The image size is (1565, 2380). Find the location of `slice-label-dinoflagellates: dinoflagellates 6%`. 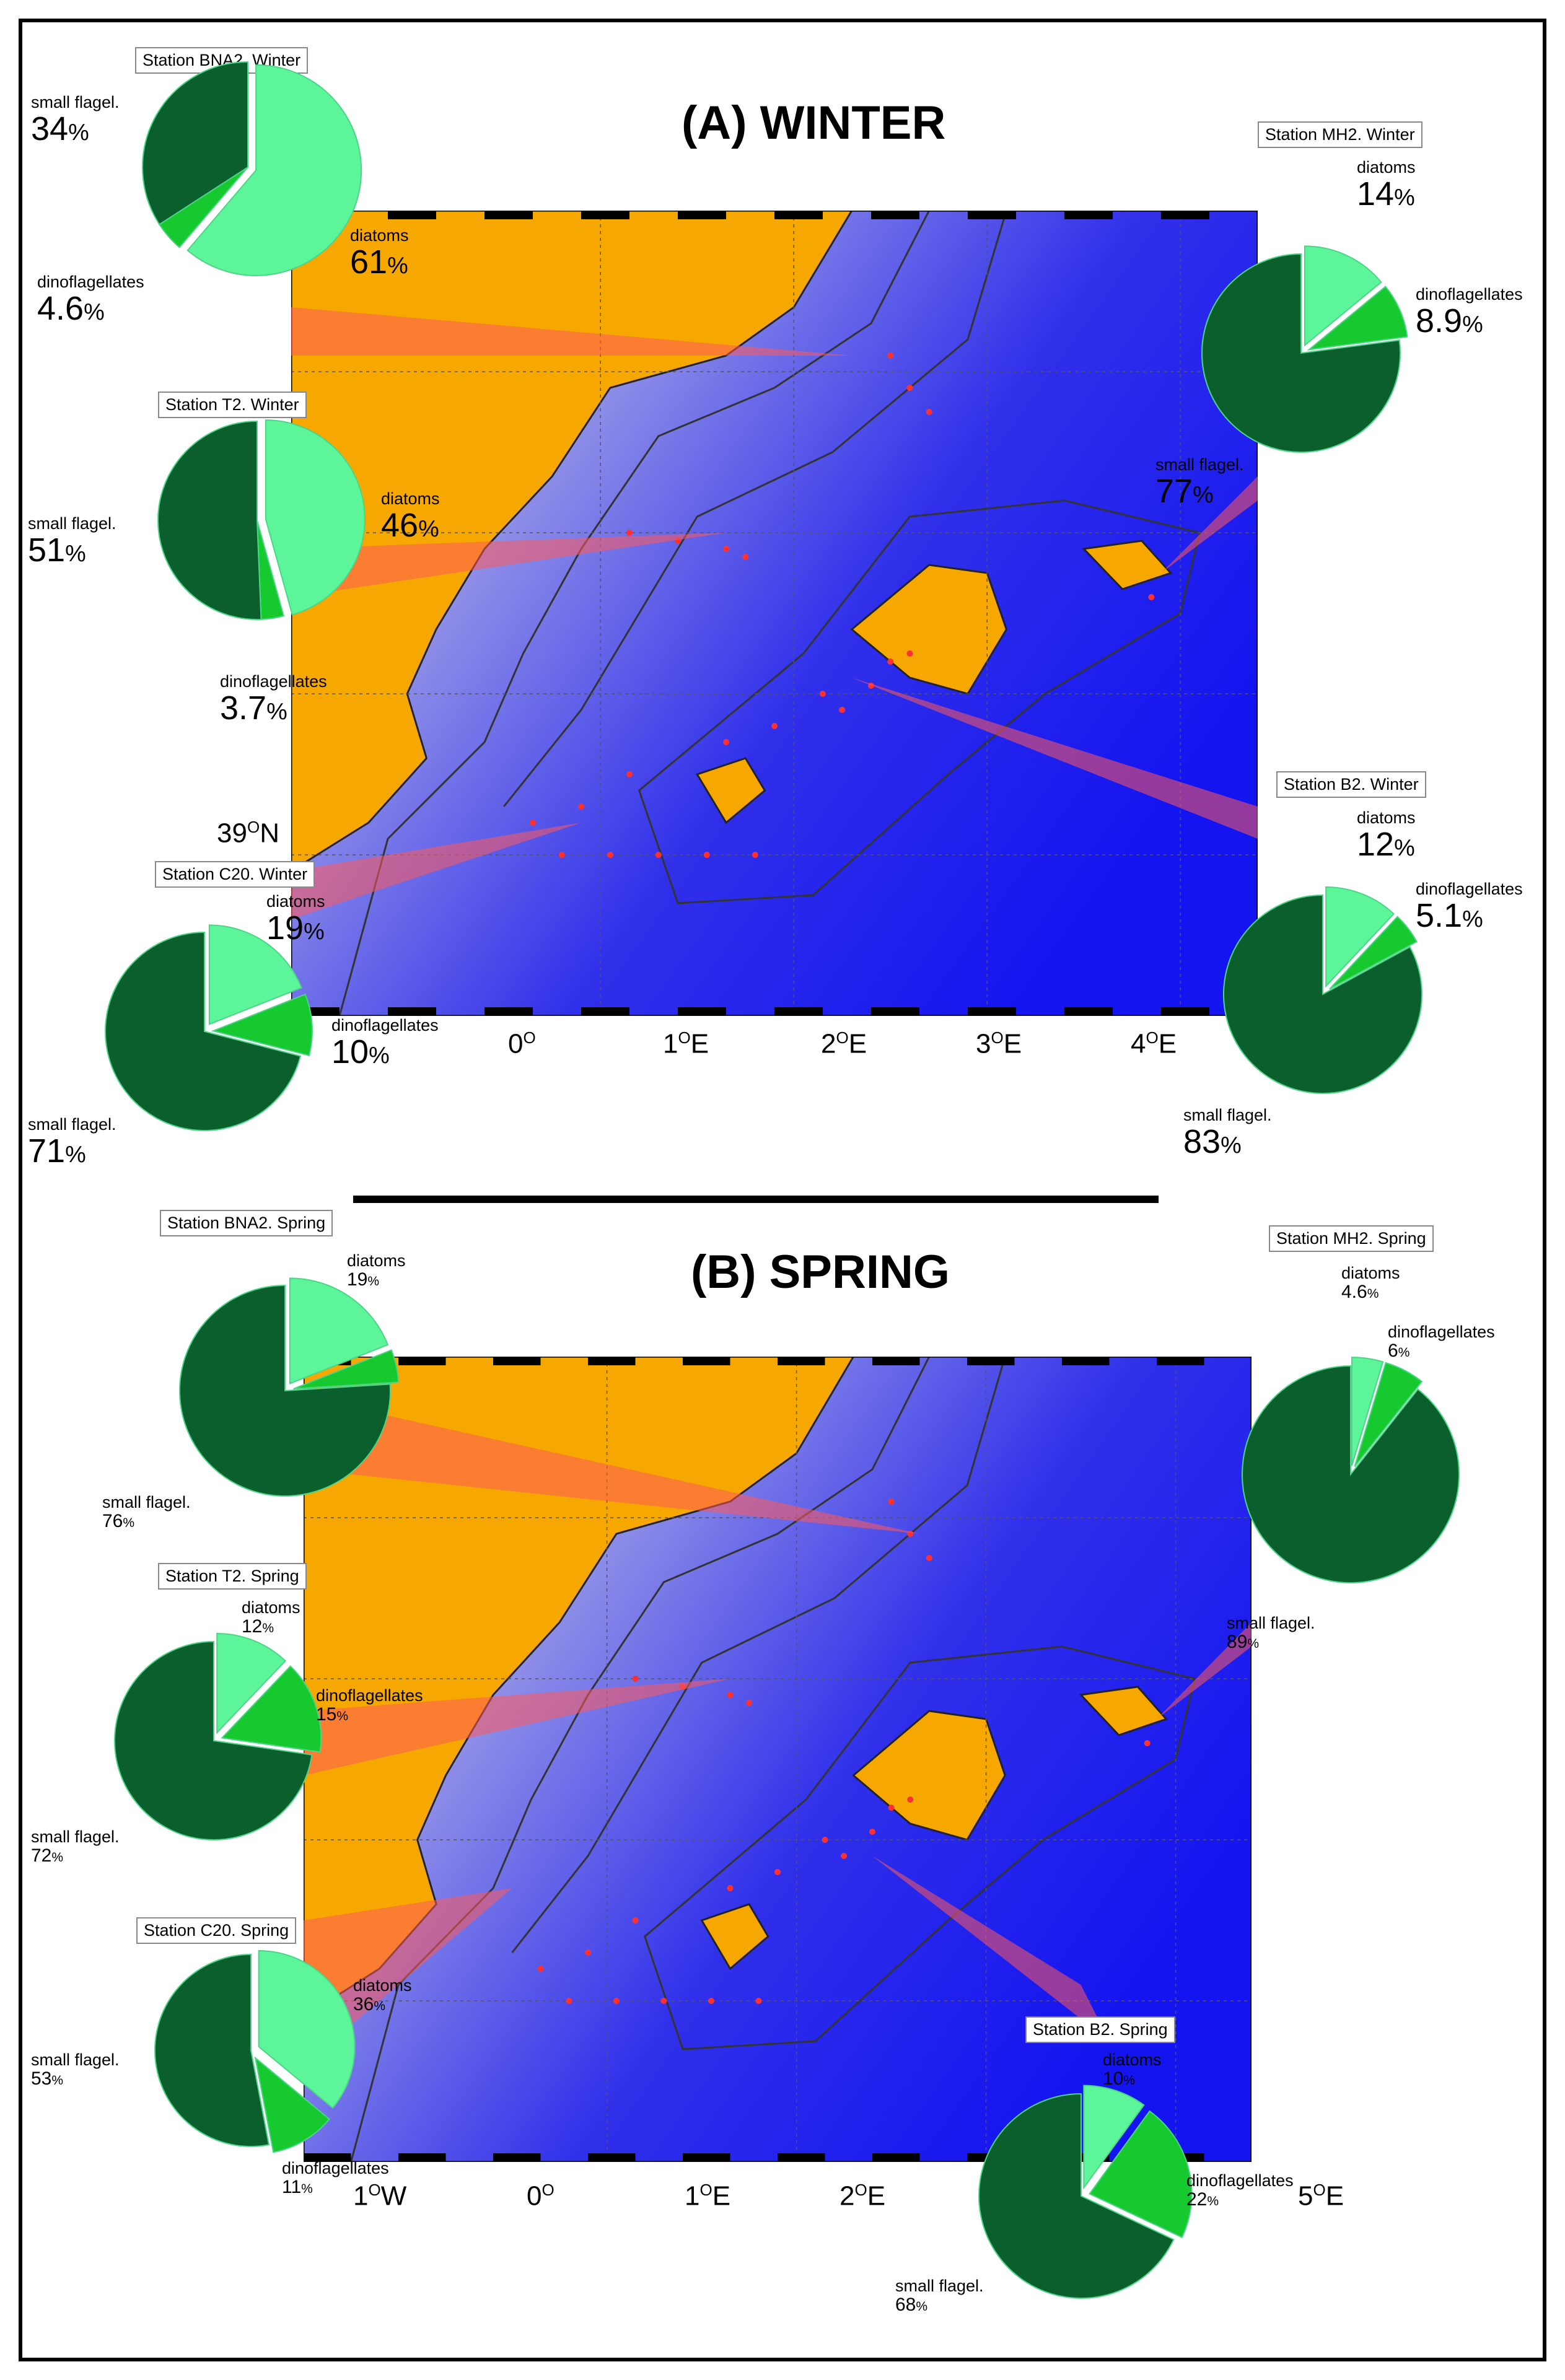

slice-label-dinoflagellates: dinoflagellates 6% is located at coordinates (1441, 1342).